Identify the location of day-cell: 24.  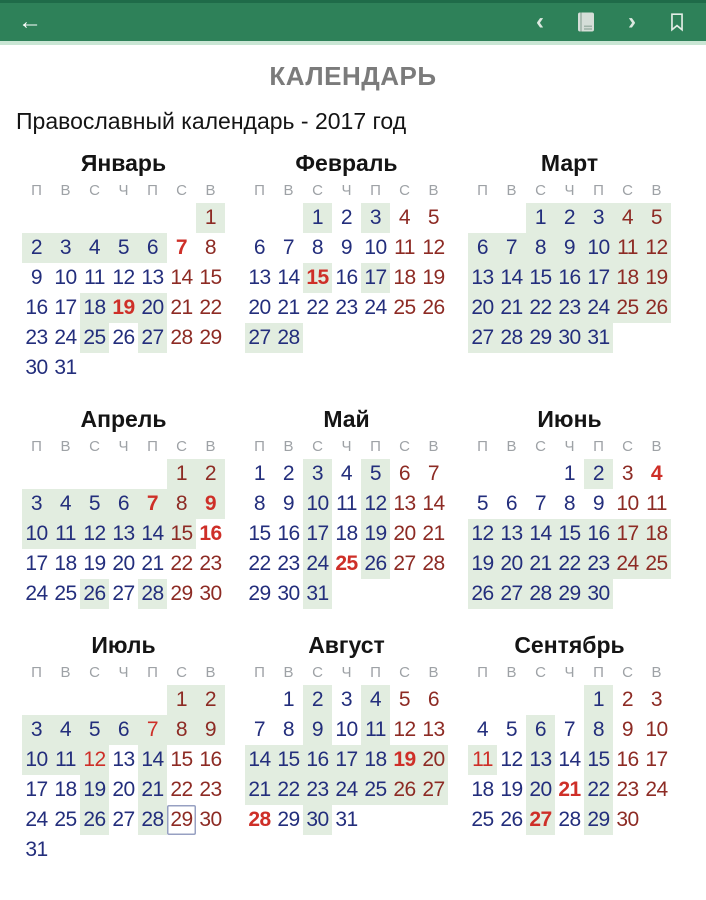
(627, 564).